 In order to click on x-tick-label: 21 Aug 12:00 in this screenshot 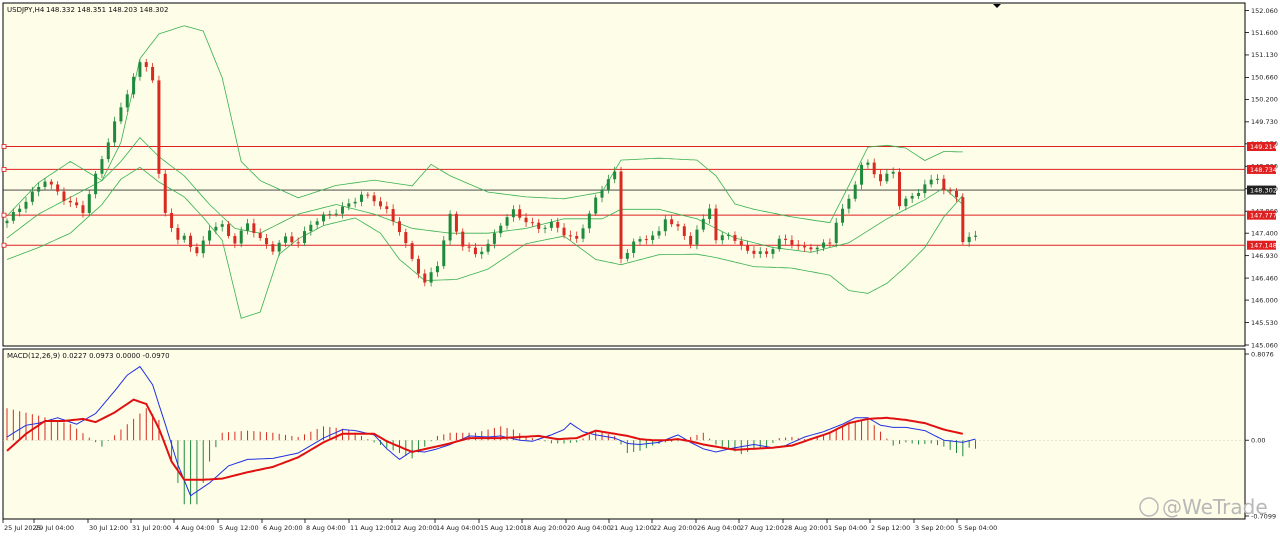, I will do `click(632, 528)`.